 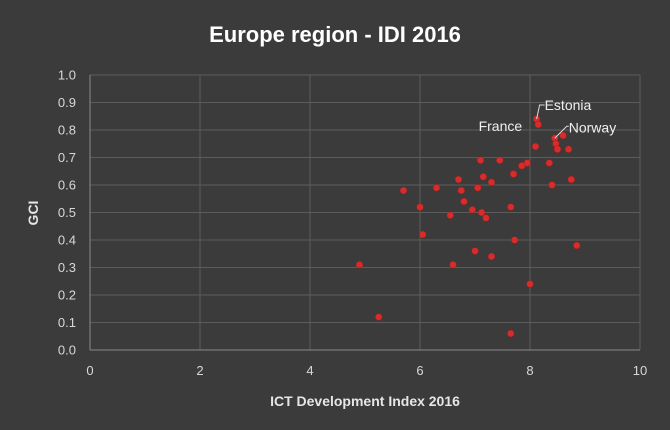 I want to click on annotation-label: France, so click(x=501, y=126).